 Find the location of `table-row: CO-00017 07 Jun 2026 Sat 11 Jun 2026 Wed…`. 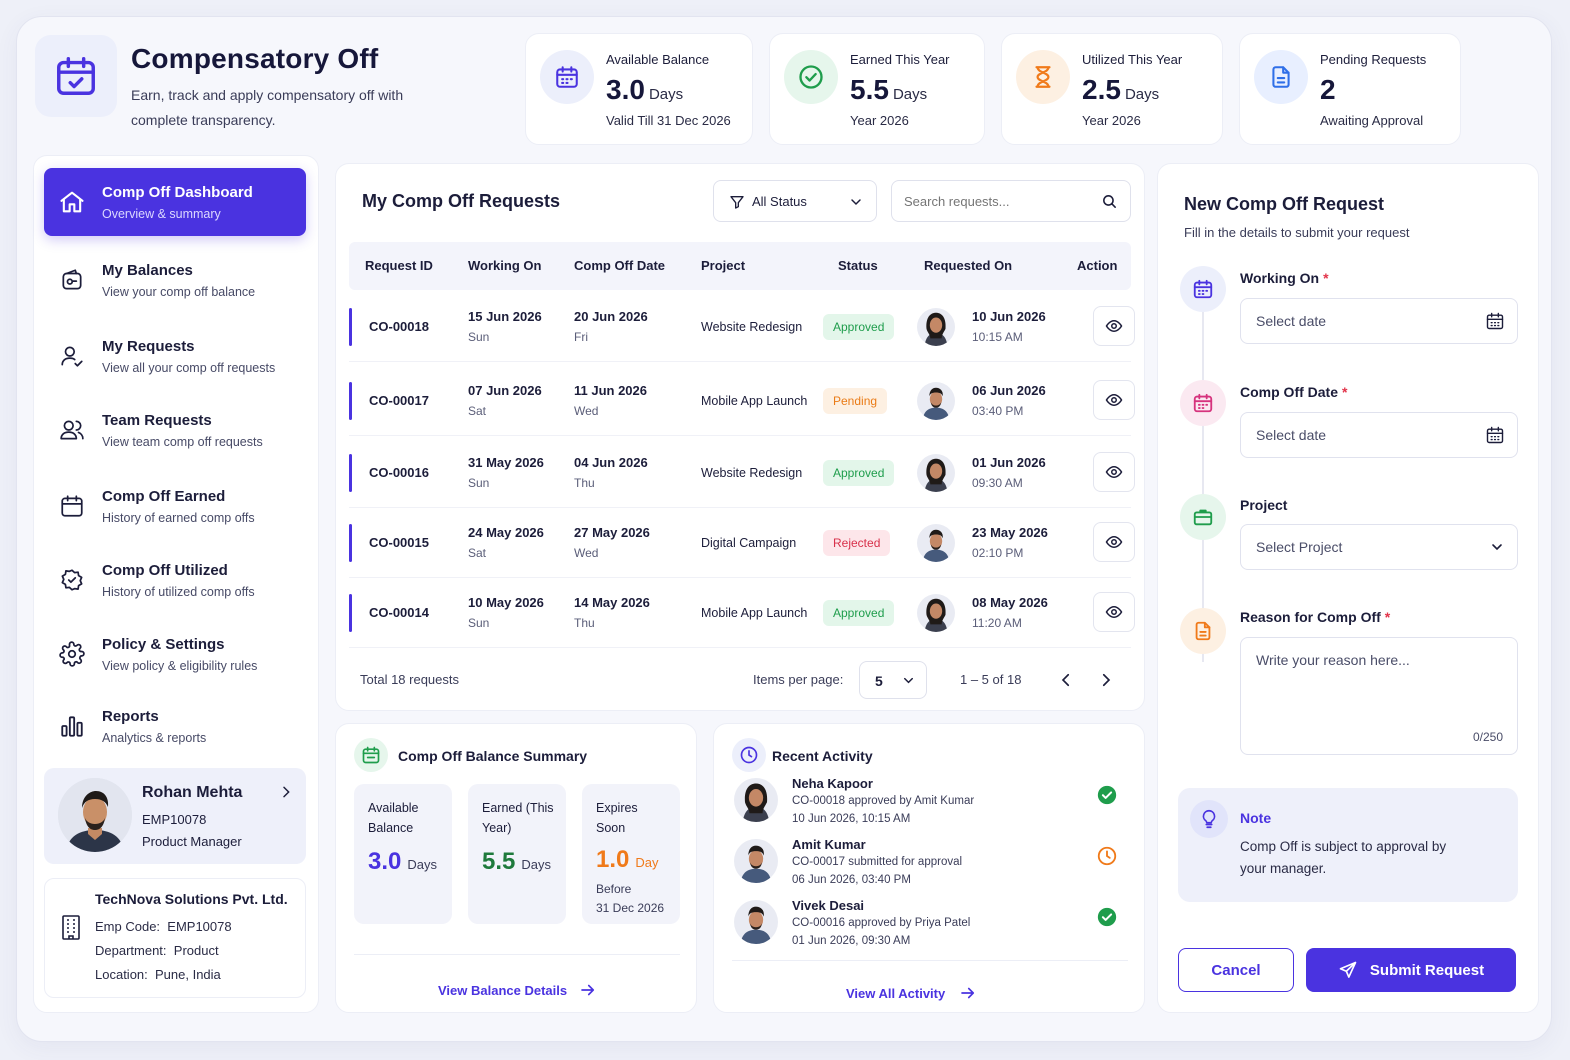

table-row: CO-00017 07 Jun 2026 Sat 11 Jun 2026 Wed… is located at coordinates (742, 401).